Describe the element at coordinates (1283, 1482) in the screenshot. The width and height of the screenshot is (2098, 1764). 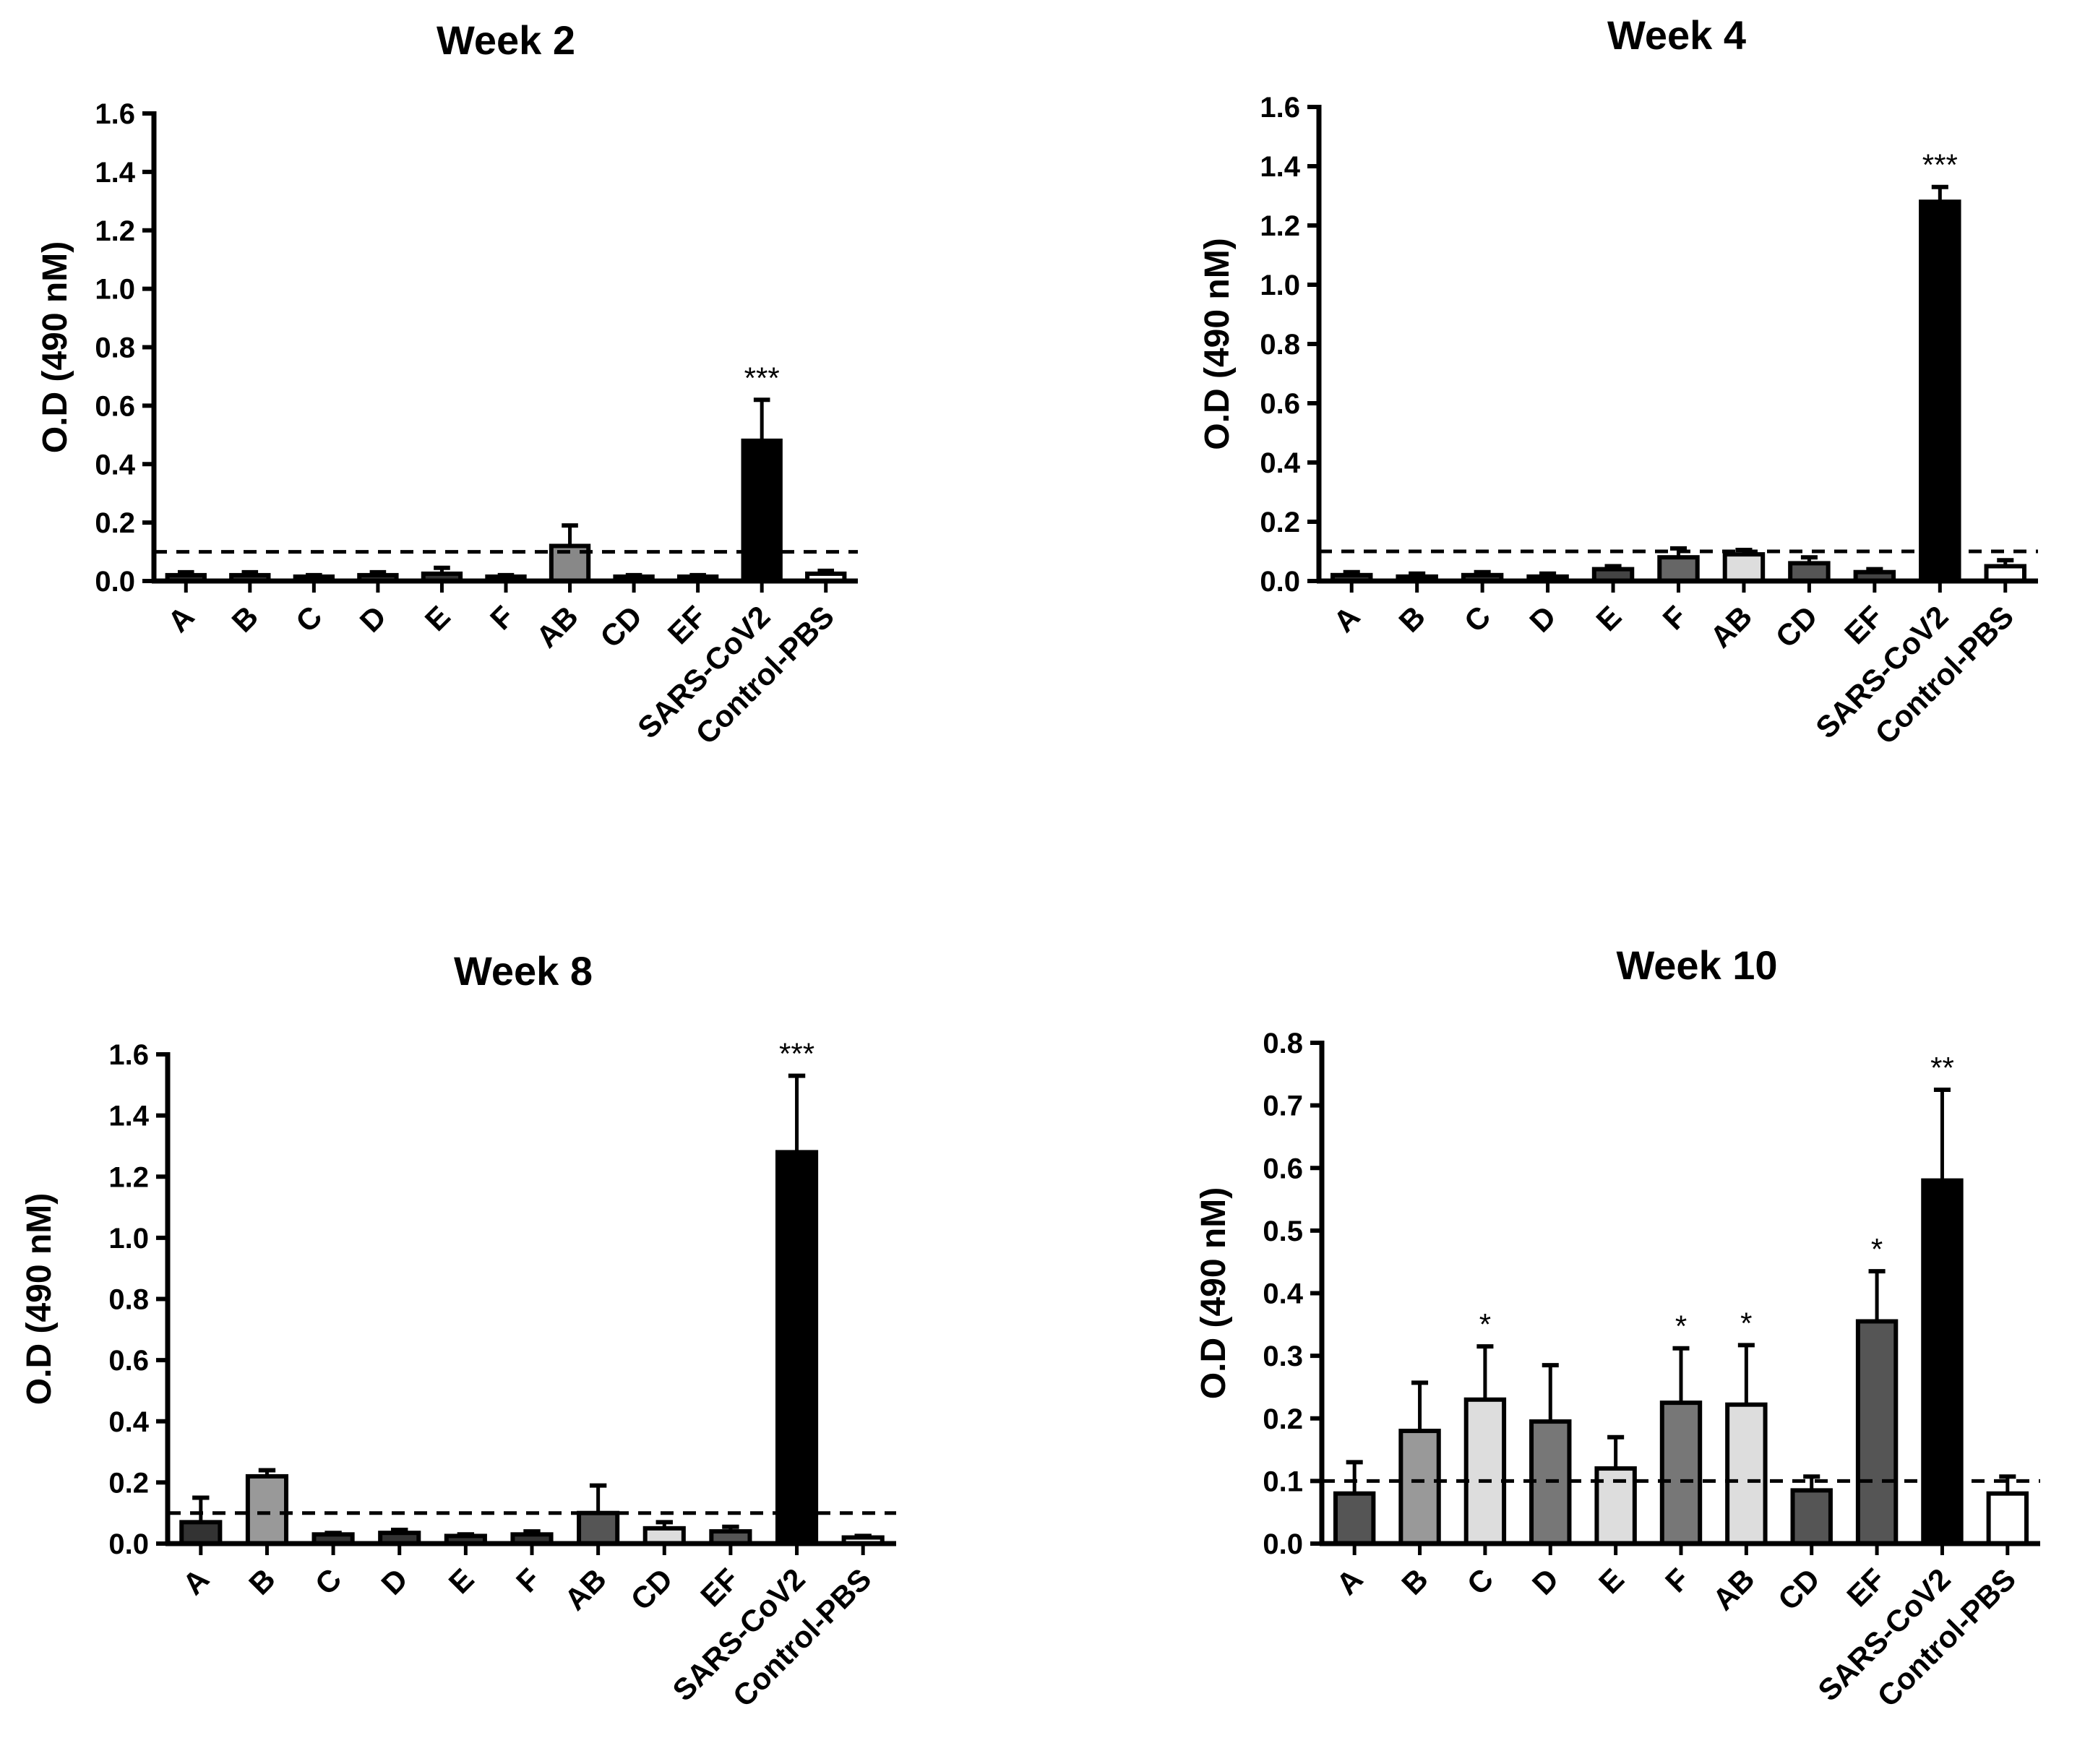
I see `y-tick-label: 0.1` at that location.